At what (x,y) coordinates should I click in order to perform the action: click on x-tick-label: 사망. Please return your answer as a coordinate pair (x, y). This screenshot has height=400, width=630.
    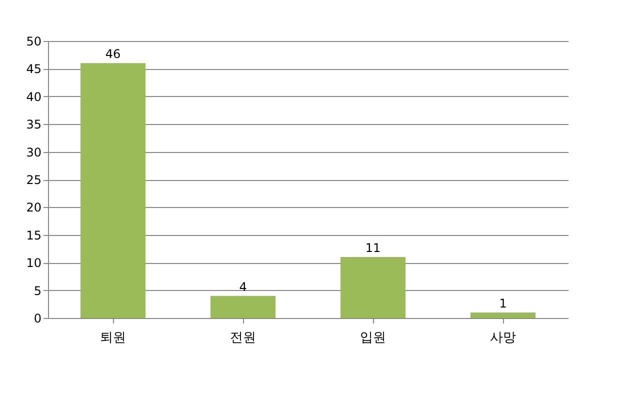
    Looking at the image, I should click on (503, 338).